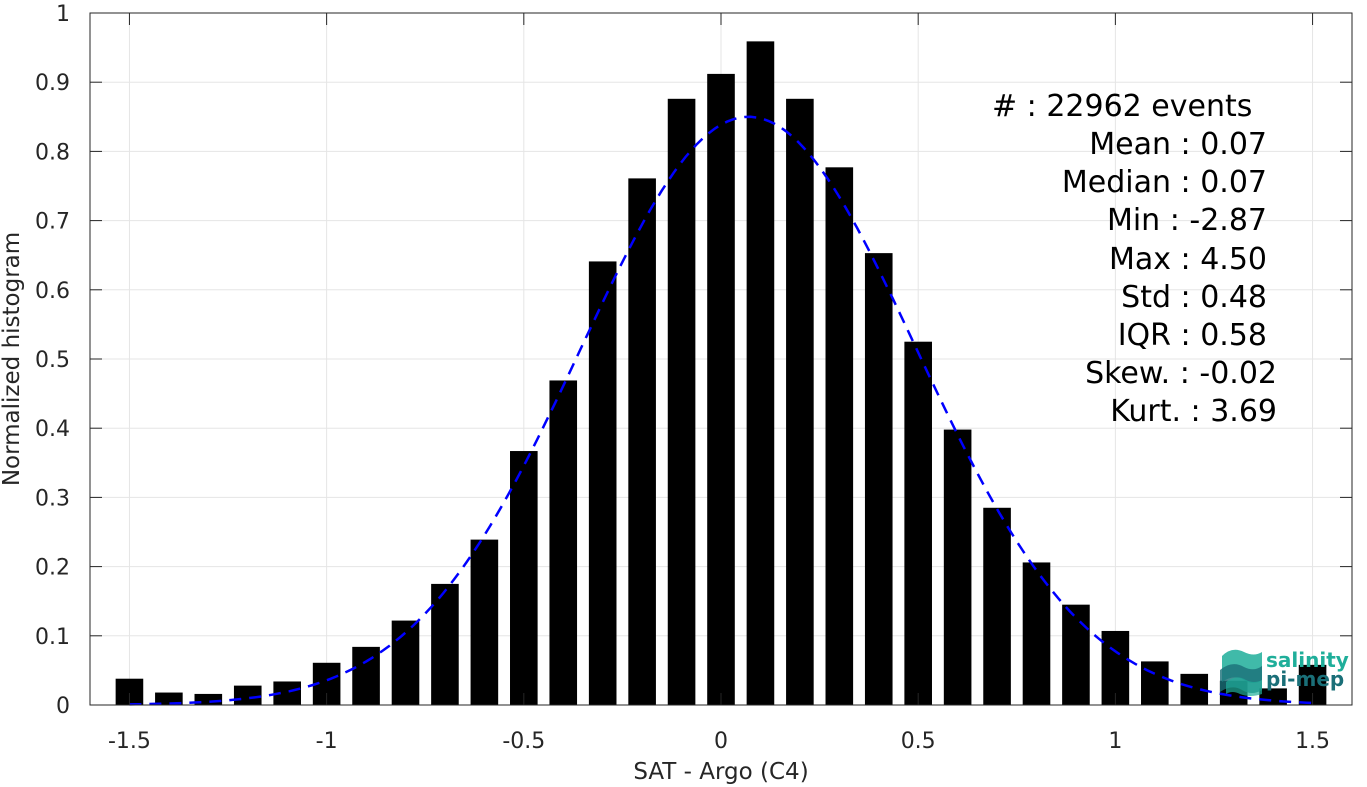  What do you see at coordinates (1312, 741) in the screenshot?
I see `x-tick-label: 1.5` at bounding box center [1312, 741].